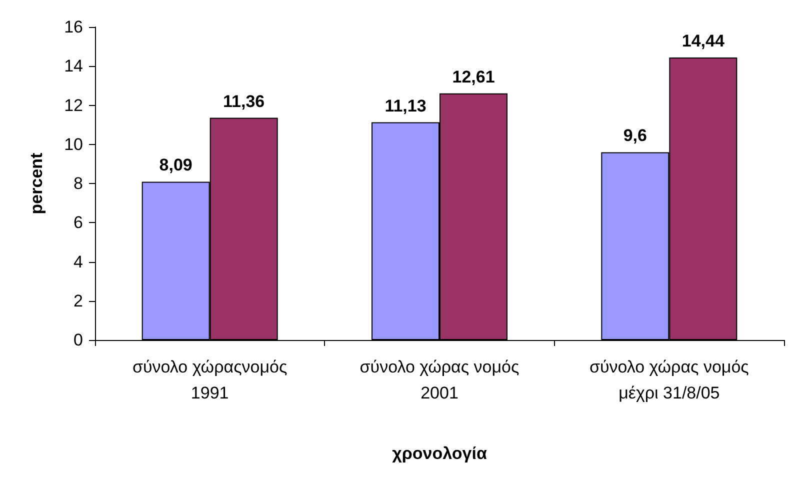  I want to click on x-tick-label: σύνολο χώρας νομός μέχρι 31/8/05, so click(669, 380).